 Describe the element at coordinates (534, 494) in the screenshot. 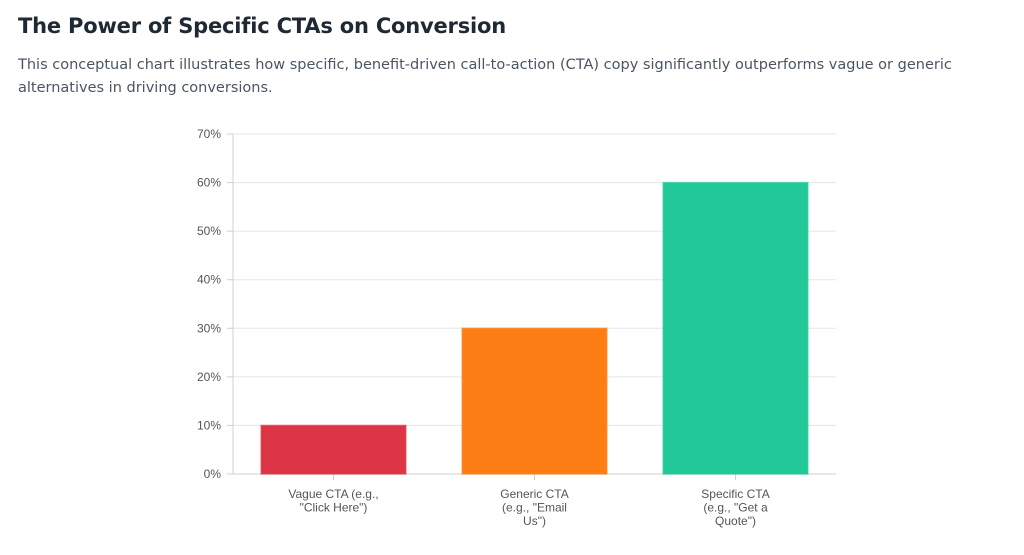

I see `x-tick-label-line: Generic CTA` at that location.